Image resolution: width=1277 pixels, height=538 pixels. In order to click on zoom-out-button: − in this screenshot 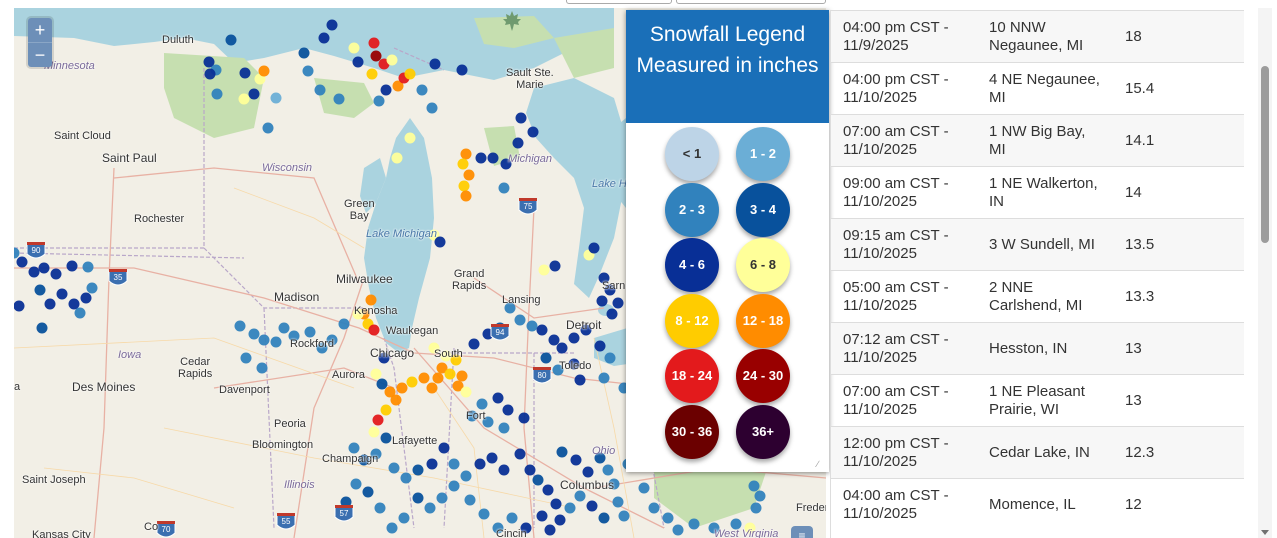, I will do `click(40, 54)`.